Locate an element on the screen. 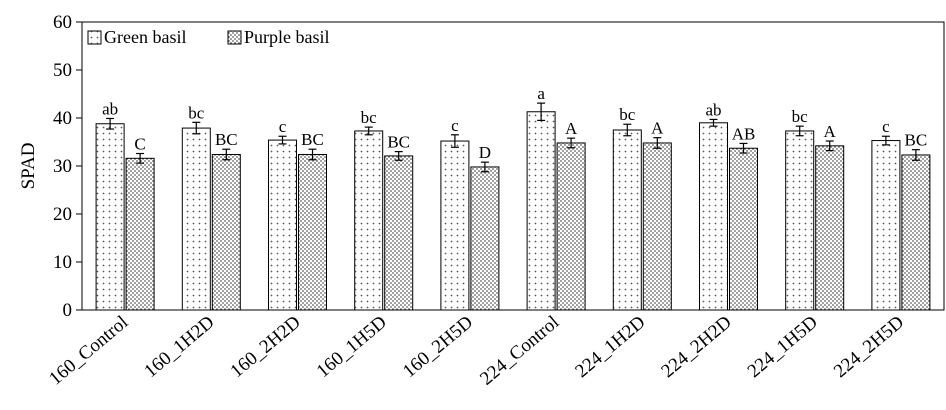 This screenshot has width=946, height=410. x-tick-label: 224_Control is located at coordinates (519, 351).